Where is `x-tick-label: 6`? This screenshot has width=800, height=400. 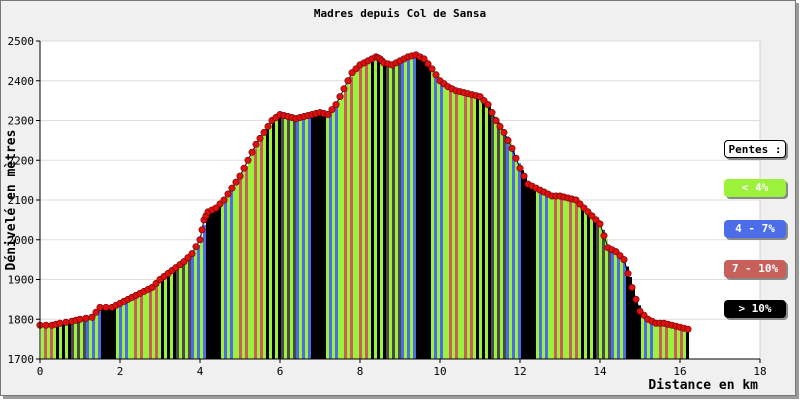 x-tick-label: 6 is located at coordinates (280, 371).